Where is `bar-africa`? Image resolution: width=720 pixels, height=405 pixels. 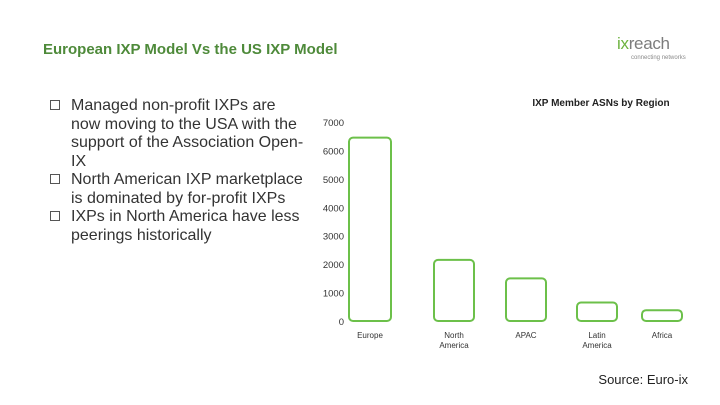
bar-africa is located at coordinates (662, 316).